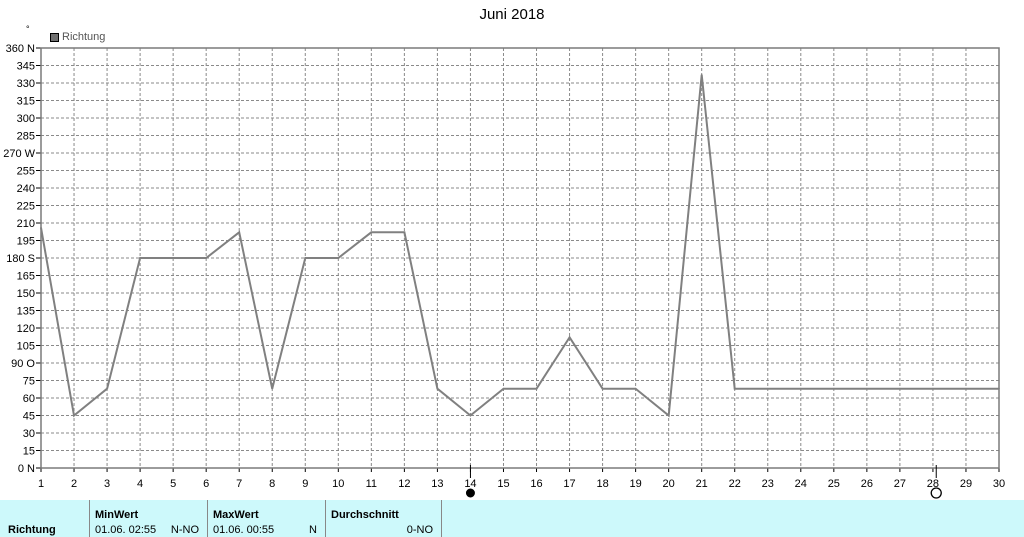 The image size is (1024, 537). I want to click on x-tick-label: 17, so click(569, 484).